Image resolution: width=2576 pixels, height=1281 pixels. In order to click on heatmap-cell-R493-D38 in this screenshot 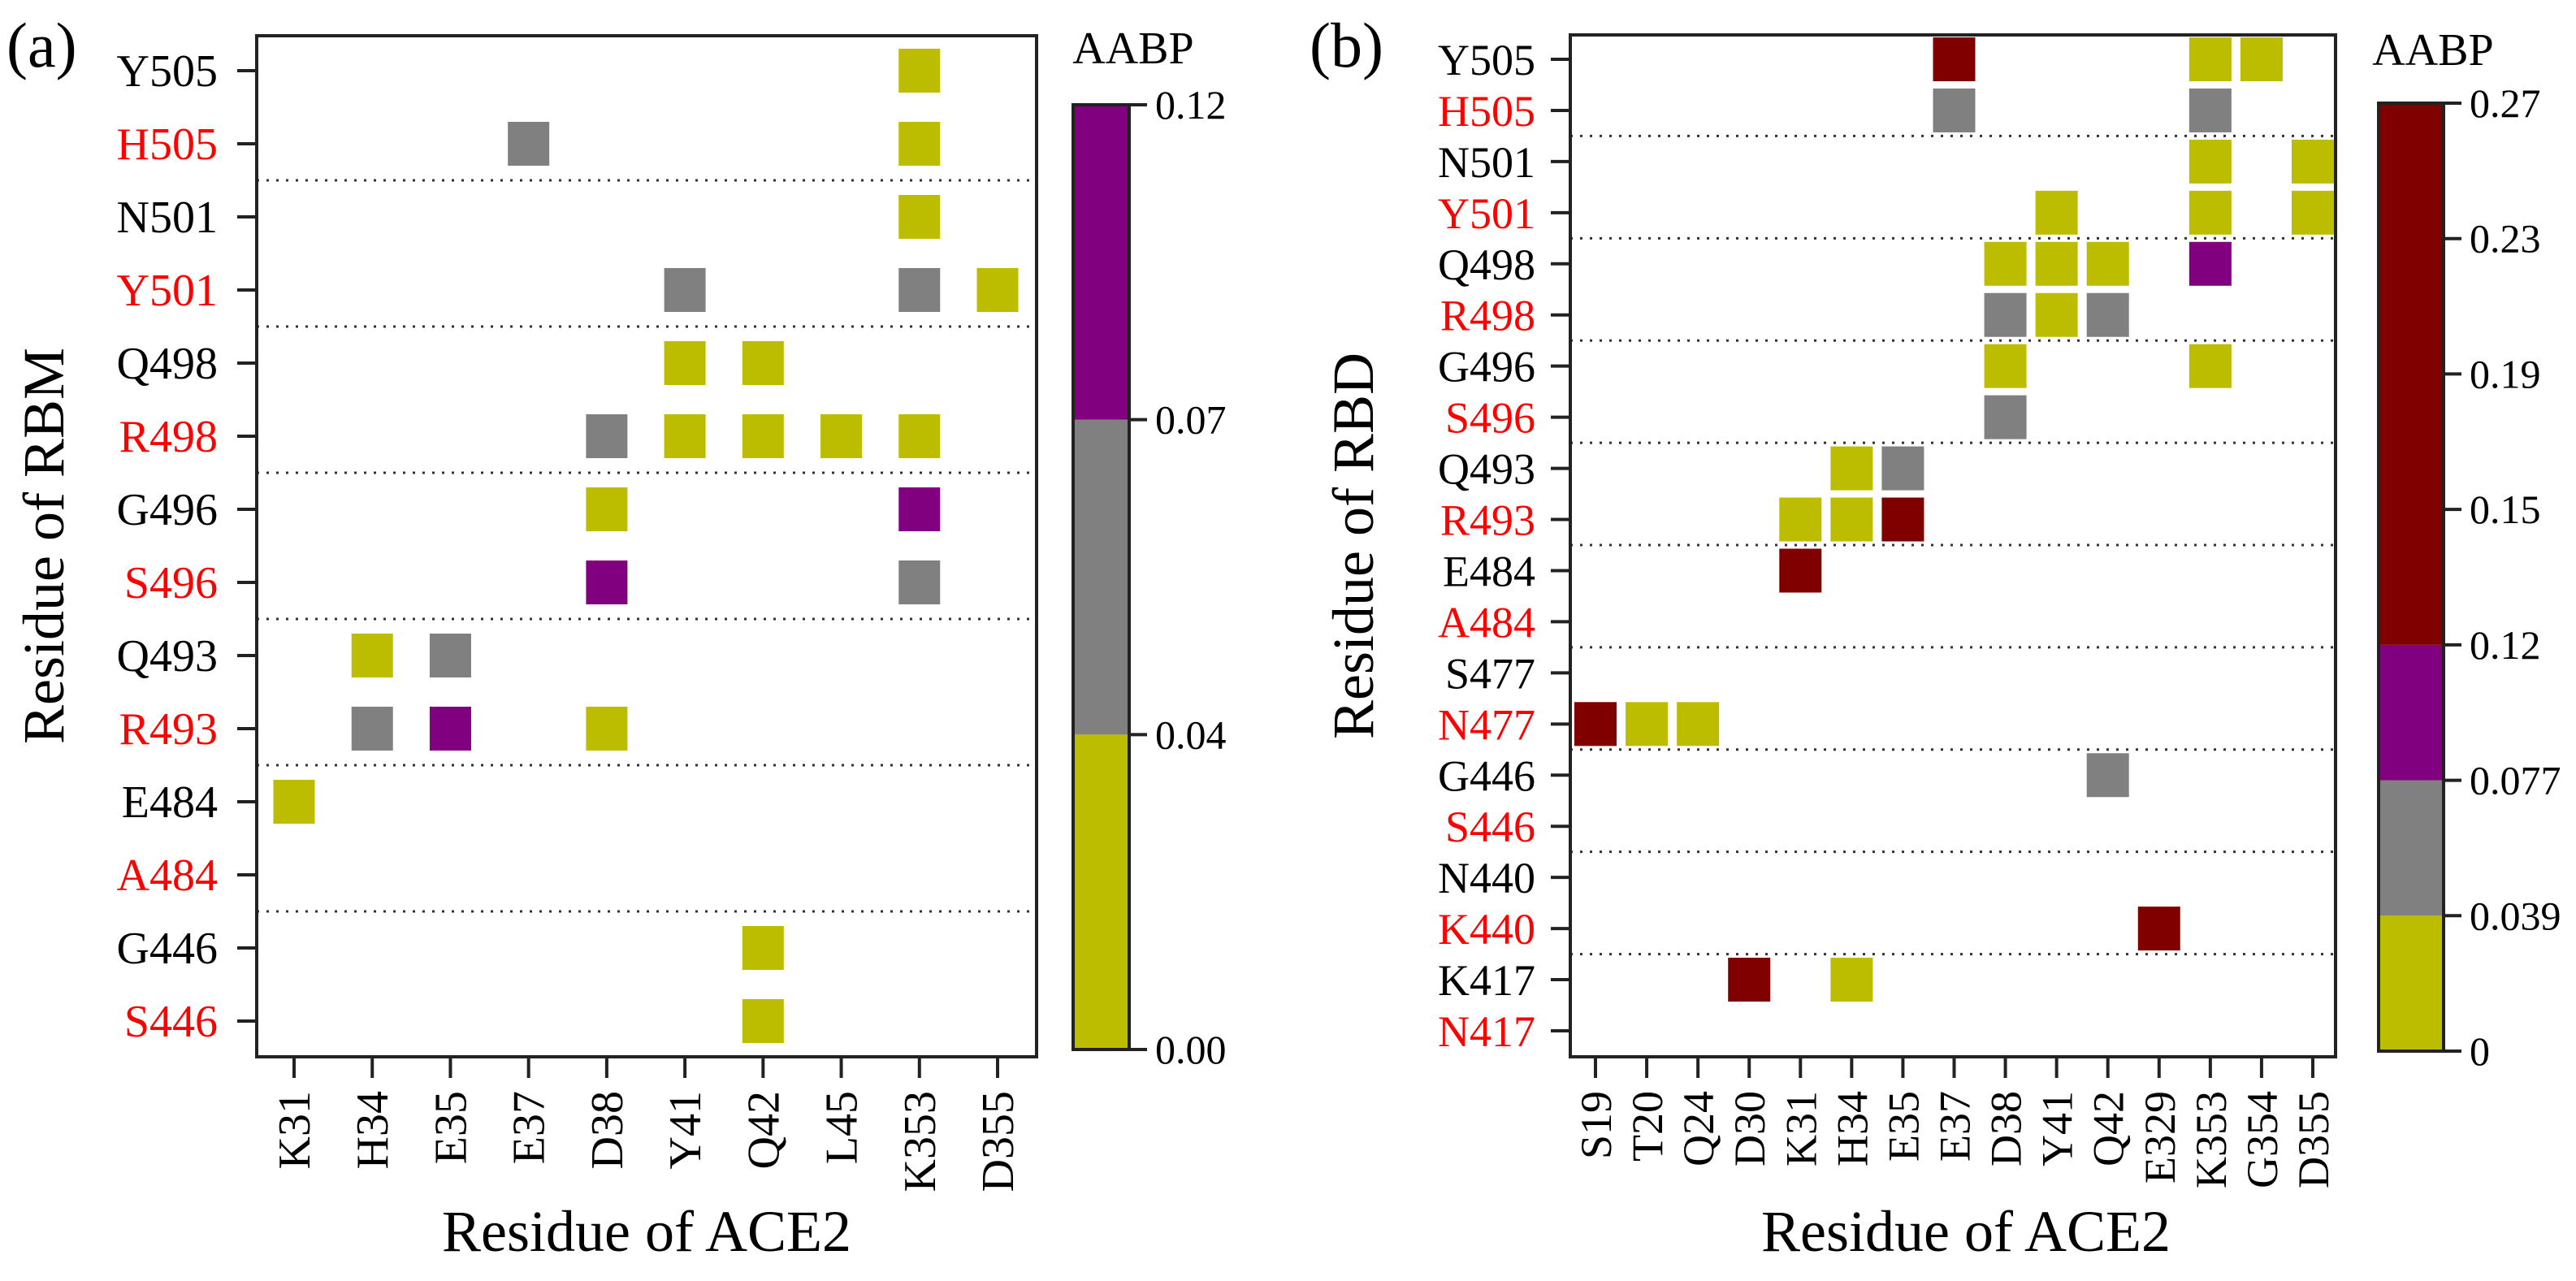, I will do `click(607, 729)`.